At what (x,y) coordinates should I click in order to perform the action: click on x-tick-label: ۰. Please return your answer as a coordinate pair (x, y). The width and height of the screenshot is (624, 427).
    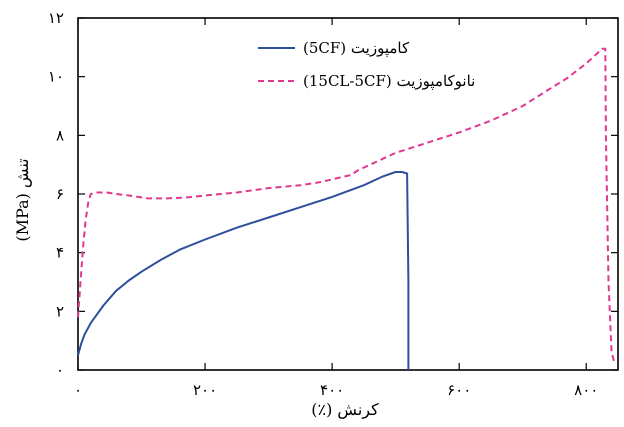
    Looking at the image, I should click on (78, 390).